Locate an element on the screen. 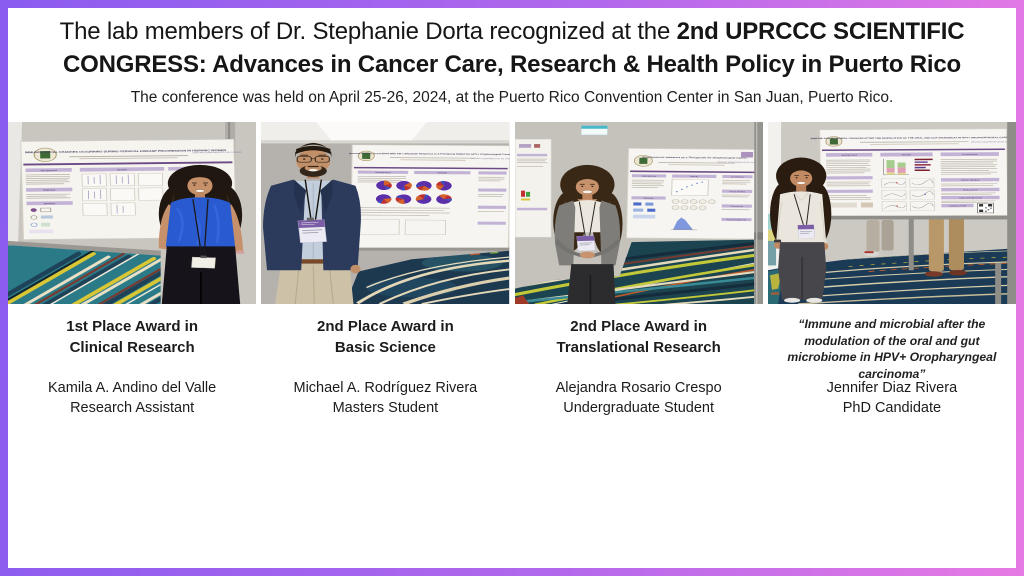 The image size is (1024, 576). section-header: Conclusions is located at coordinates (736, 178).